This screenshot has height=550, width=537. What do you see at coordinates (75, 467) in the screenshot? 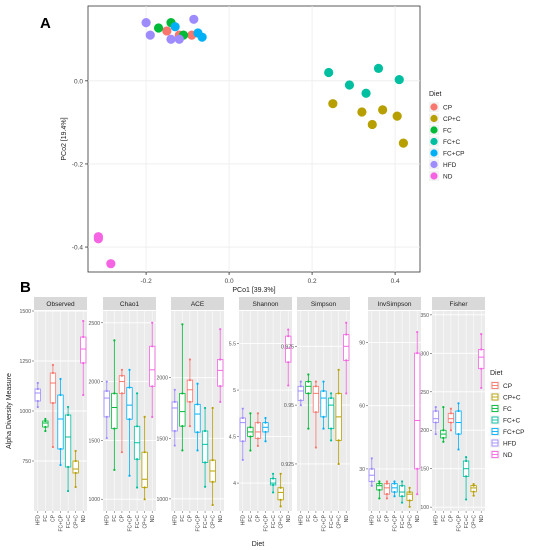
I see `box-cp-plus-c` at bounding box center [75, 467].